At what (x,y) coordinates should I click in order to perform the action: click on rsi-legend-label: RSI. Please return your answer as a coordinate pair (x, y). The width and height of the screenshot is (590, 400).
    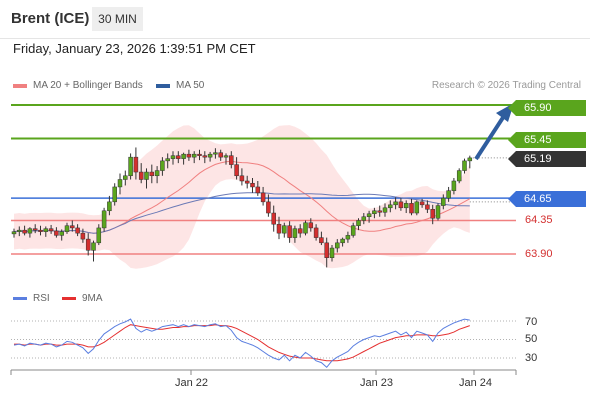
    Looking at the image, I should click on (41, 298).